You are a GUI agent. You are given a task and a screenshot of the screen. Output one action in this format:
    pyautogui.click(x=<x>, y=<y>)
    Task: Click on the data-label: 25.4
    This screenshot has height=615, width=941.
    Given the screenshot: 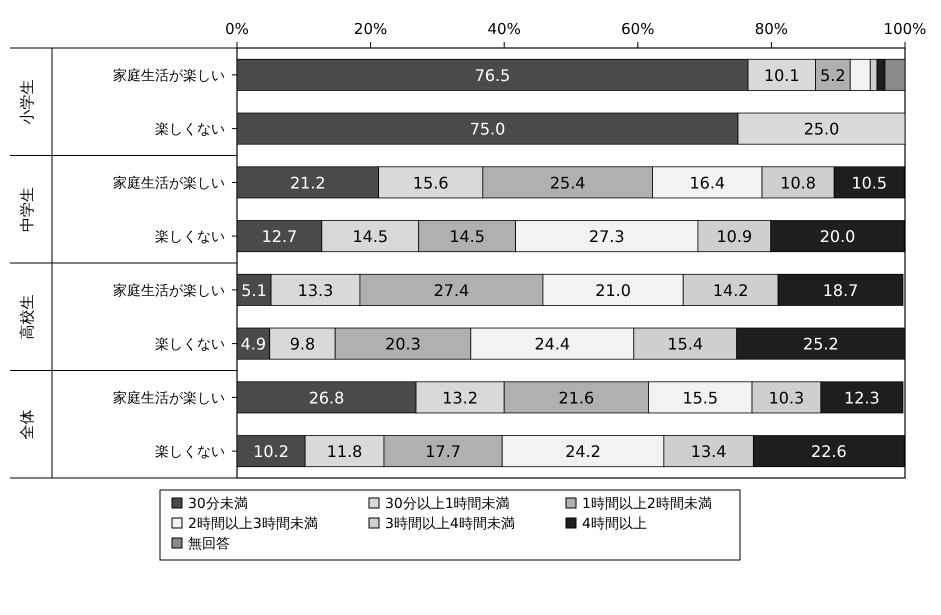 What is the action you would take?
    pyautogui.click(x=568, y=182)
    